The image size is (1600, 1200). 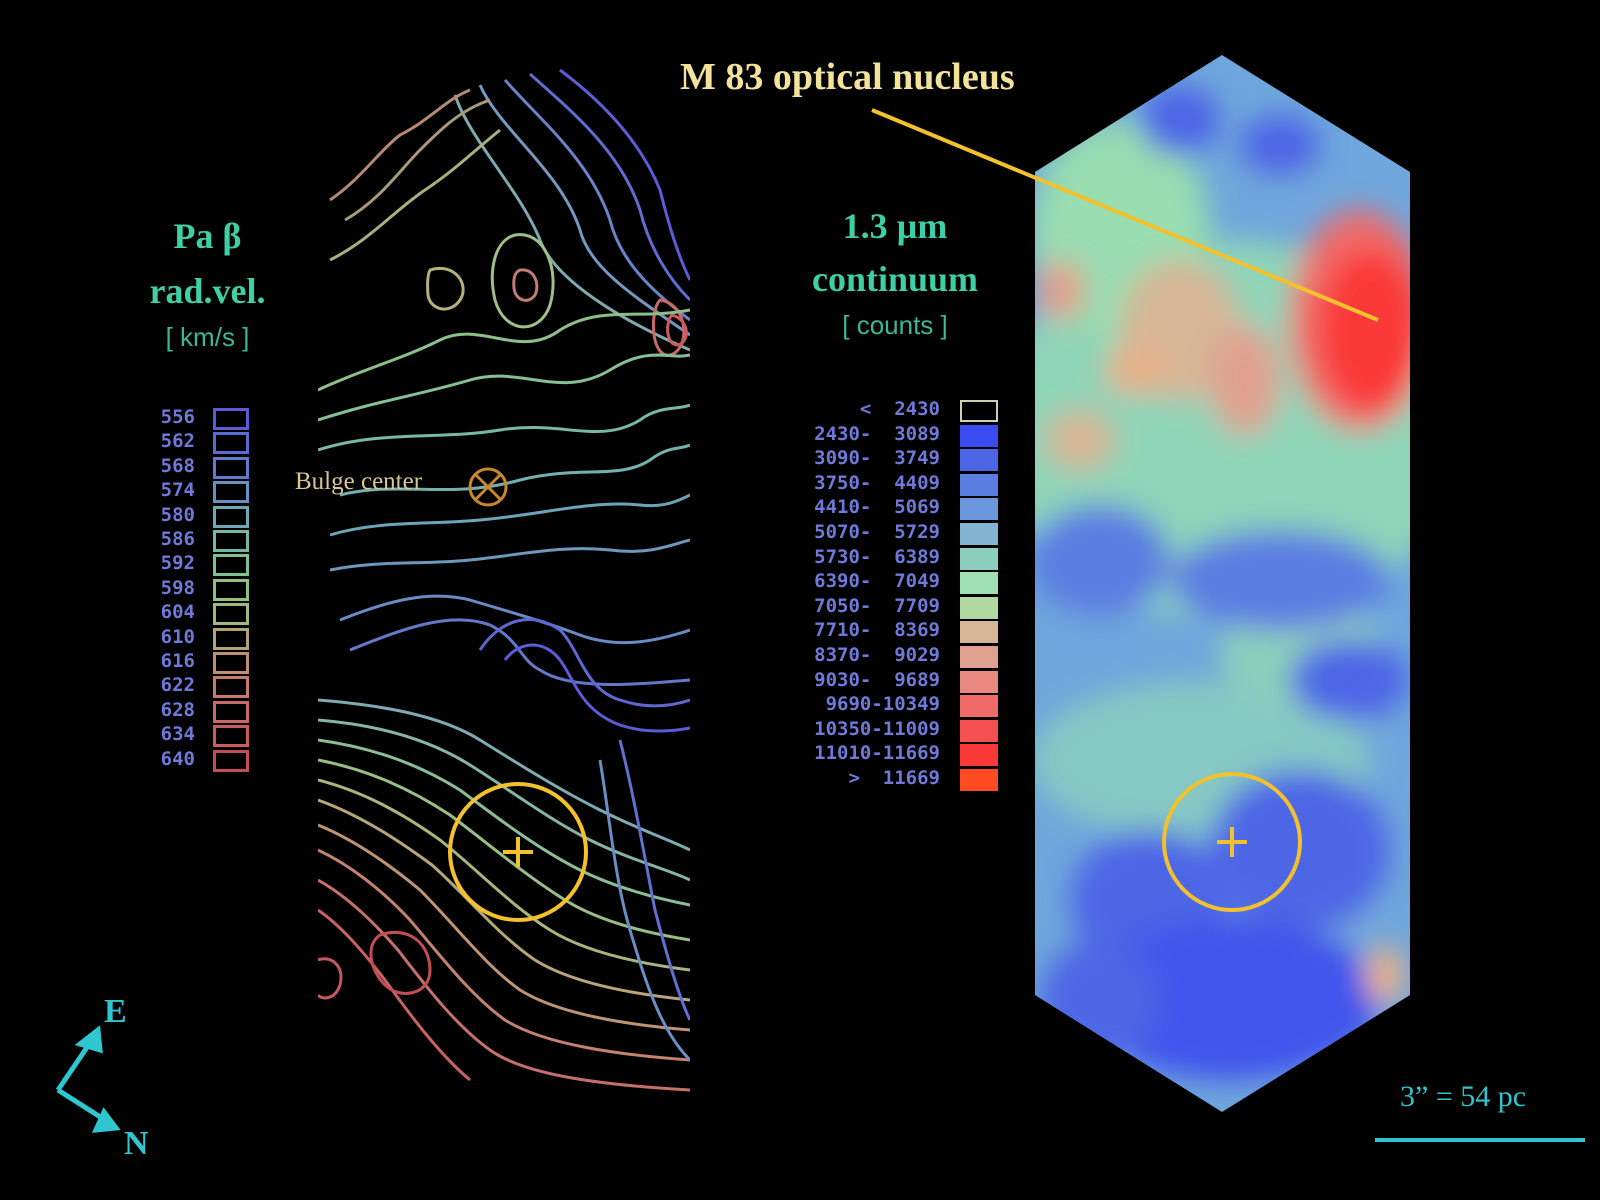 I want to click on continuum-range-label: 6390- 7049, so click(x=877, y=581).